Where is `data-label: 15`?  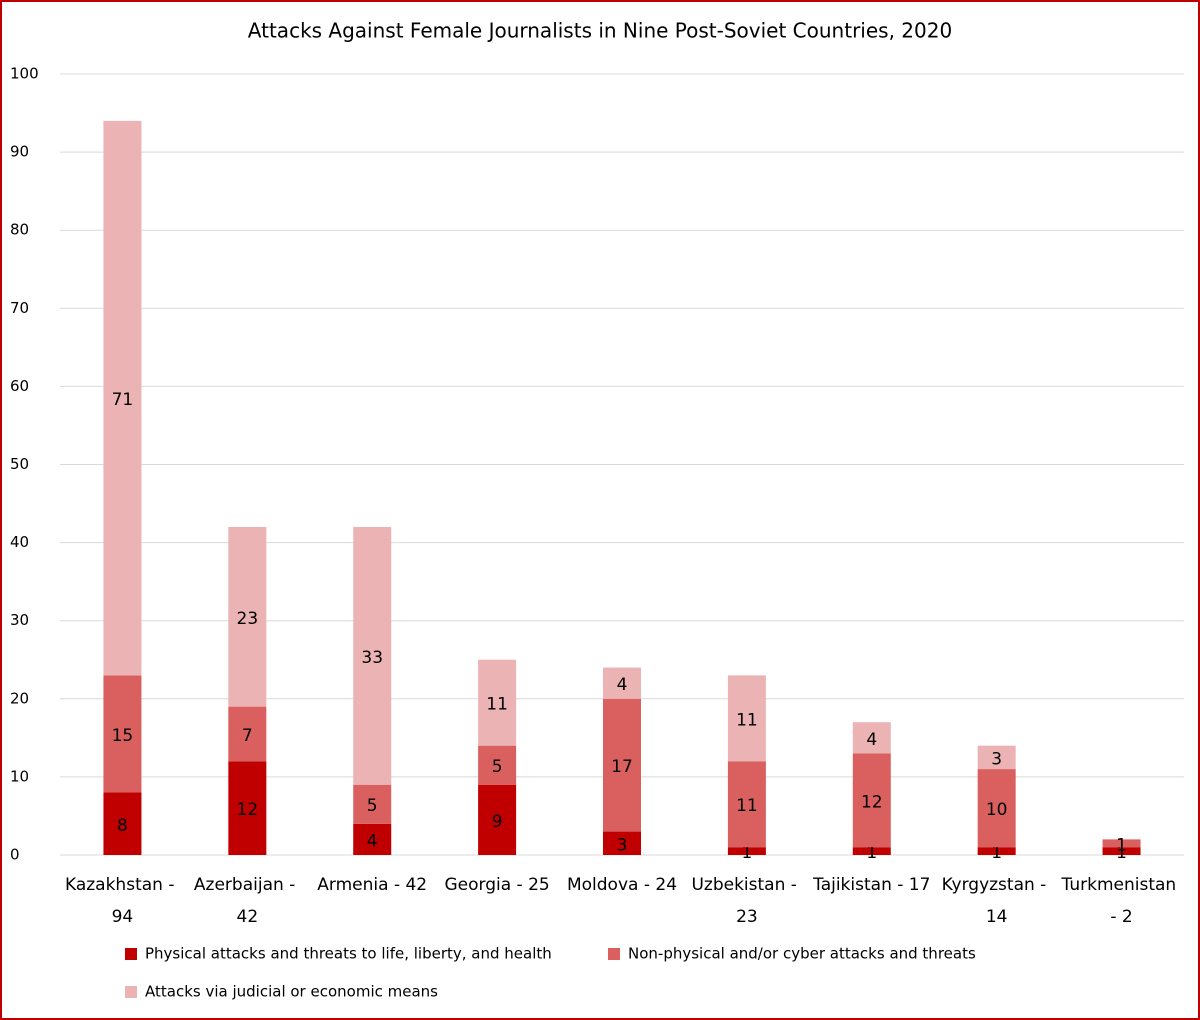 data-label: 15 is located at coordinates (123, 736).